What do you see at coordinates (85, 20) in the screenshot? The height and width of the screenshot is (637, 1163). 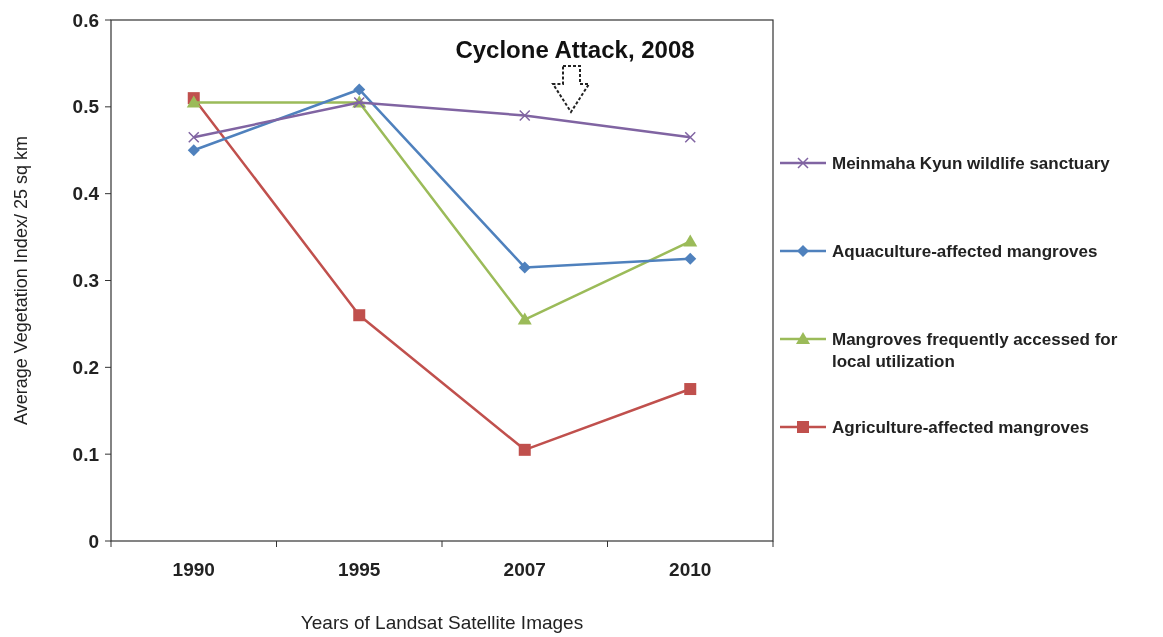 I see `y-tick-label: 0.6` at bounding box center [85, 20].